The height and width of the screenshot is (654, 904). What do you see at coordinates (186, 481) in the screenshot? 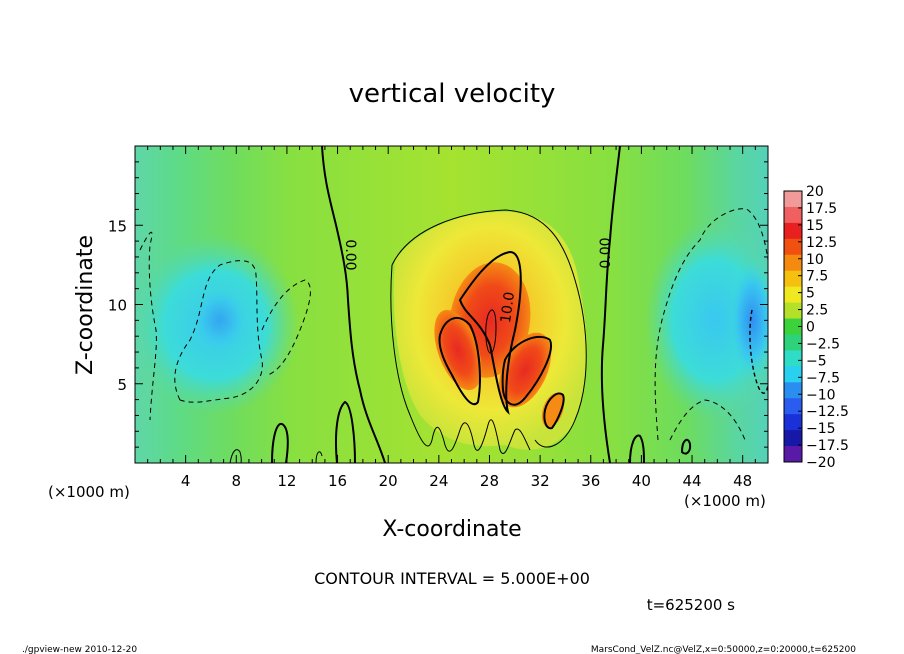
I see `x-tick-label: 4` at bounding box center [186, 481].